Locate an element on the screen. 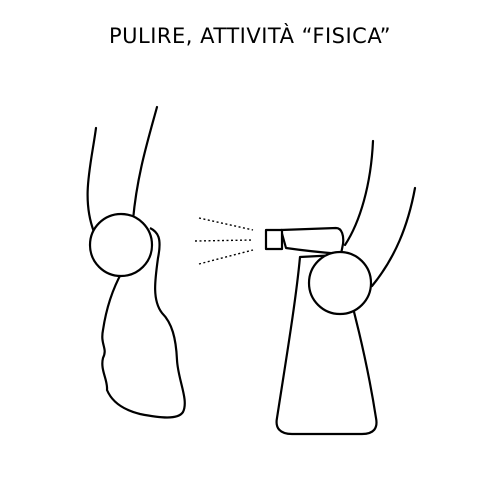 The width and height of the screenshot is (500, 500). page-title: PULIRE, ATTIVITÀ “FISICA” is located at coordinates (250, 36).